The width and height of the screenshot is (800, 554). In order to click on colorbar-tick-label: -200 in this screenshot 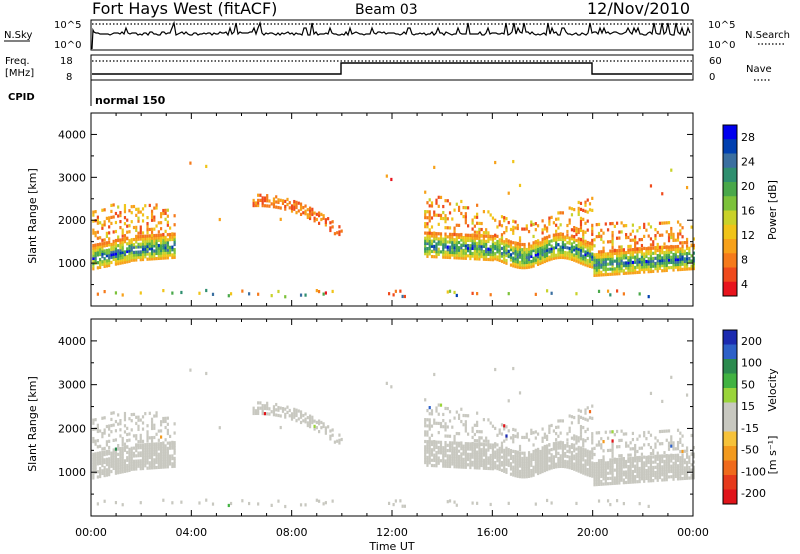, I will do `click(753, 493)`.